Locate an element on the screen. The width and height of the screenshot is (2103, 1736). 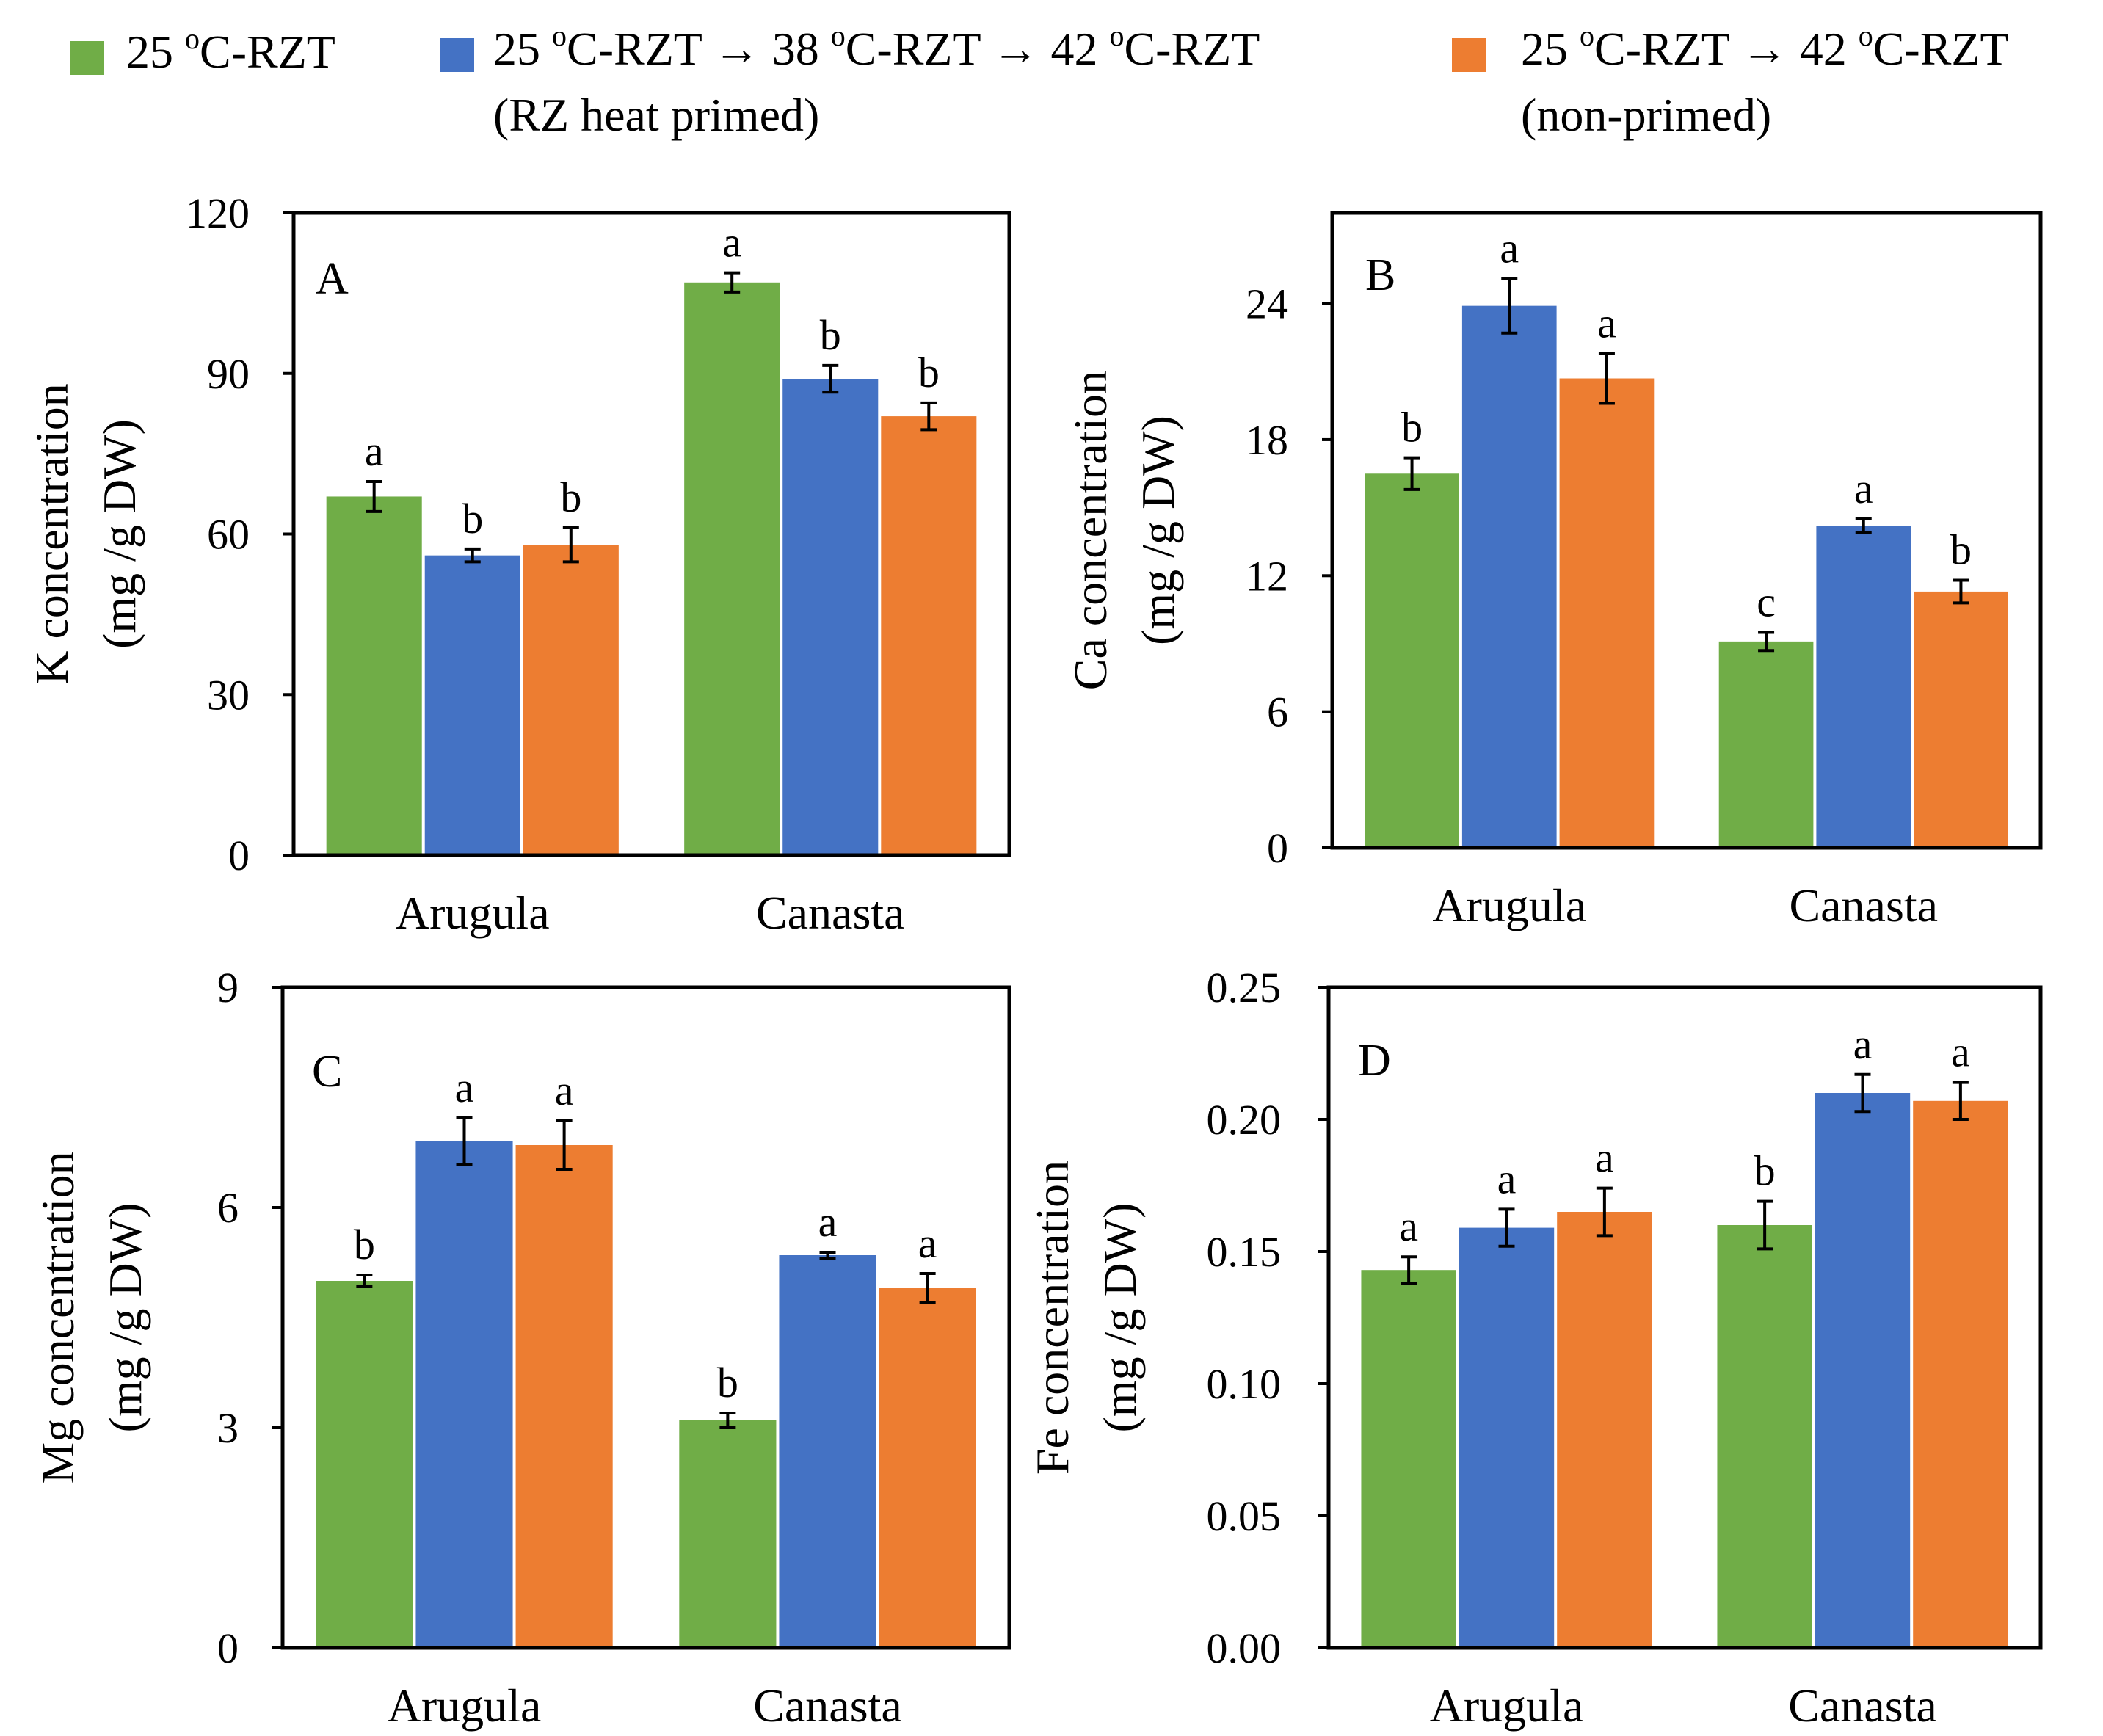
y-tick-label: 90 is located at coordinates (228, 374).